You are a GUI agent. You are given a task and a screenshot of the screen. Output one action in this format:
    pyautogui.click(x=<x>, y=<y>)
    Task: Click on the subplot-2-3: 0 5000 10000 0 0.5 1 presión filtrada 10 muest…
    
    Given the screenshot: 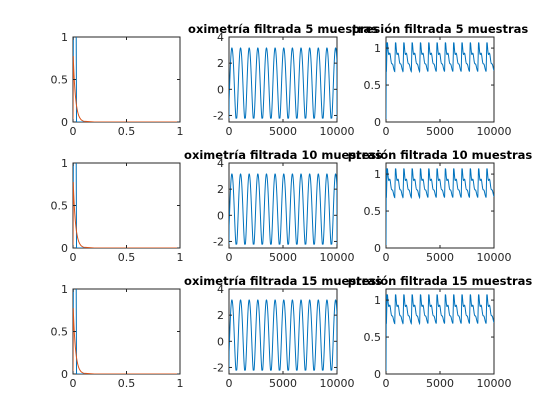 What is the action you would take?
    pyautogui.click(x=440, y=206)
    